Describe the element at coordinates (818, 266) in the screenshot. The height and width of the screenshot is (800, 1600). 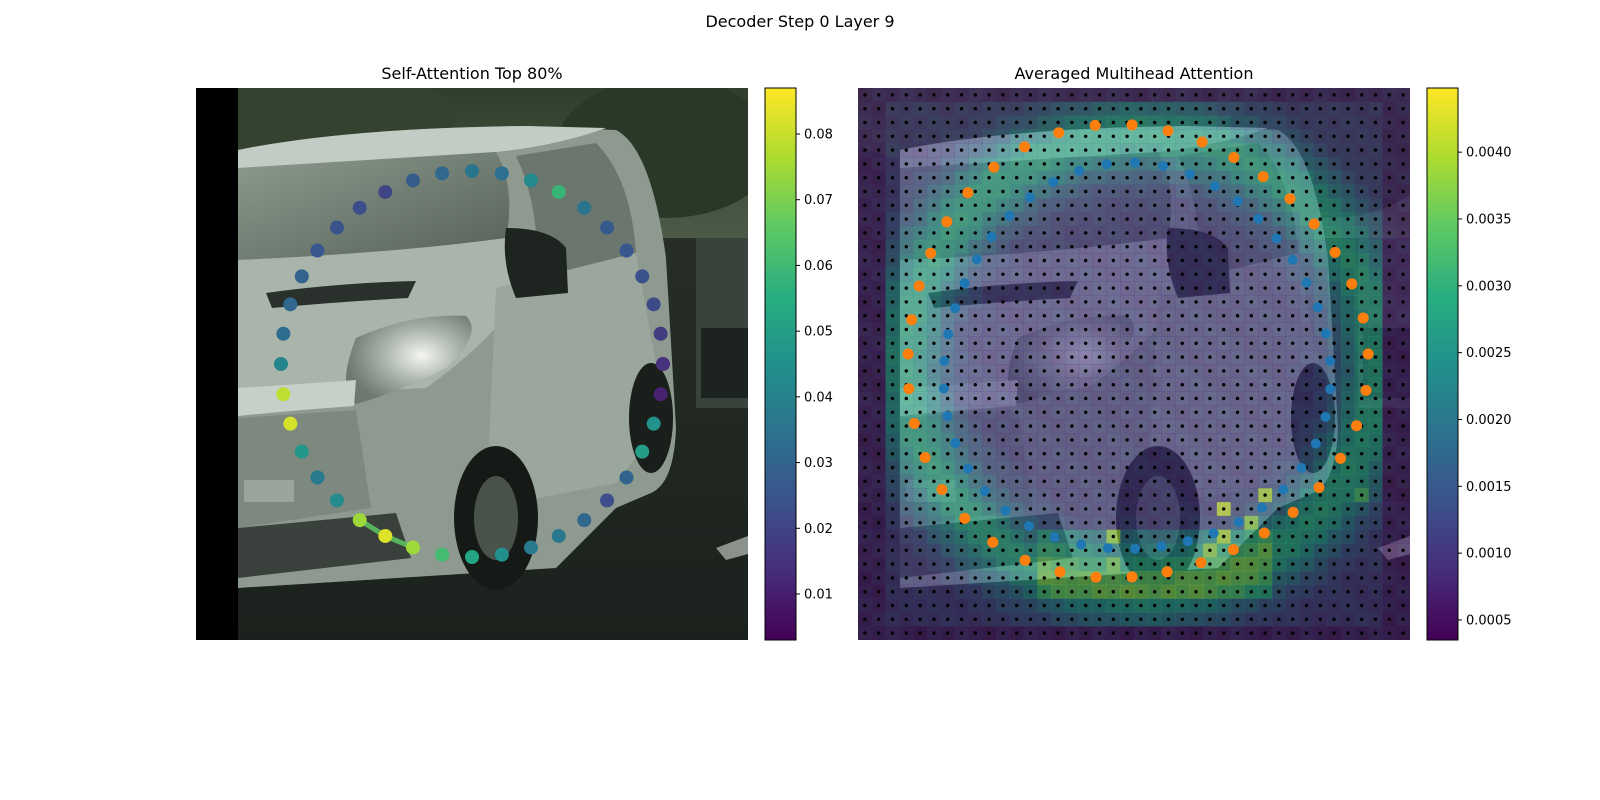
I see `left-colorbar-tick-label: 0.06` at that location.